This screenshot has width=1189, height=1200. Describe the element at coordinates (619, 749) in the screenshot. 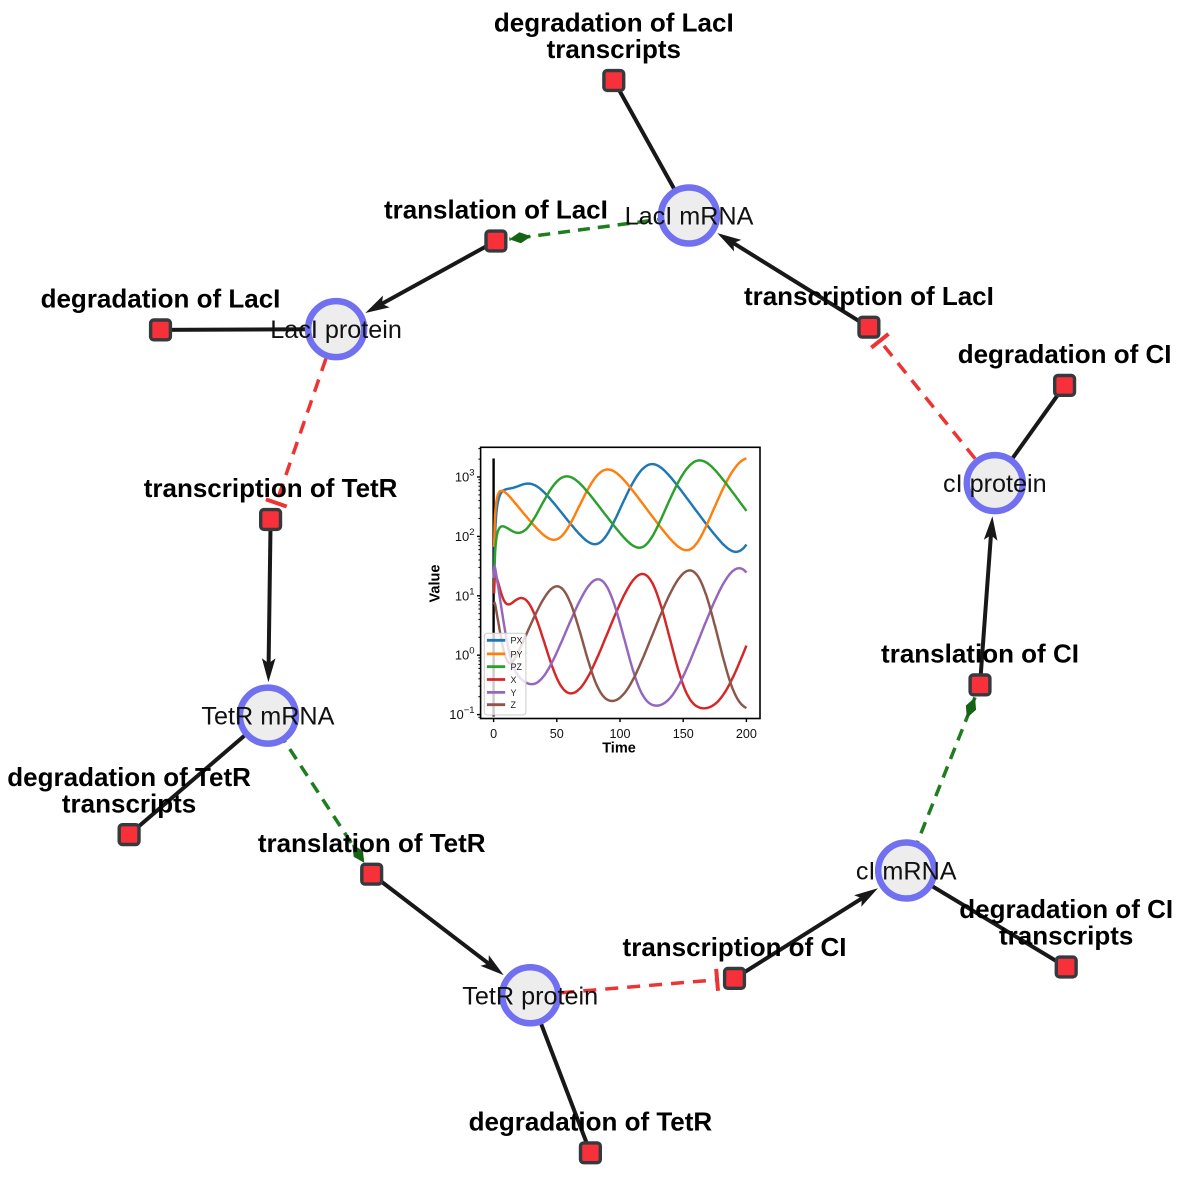

I see `svg-text: Time` at that location.